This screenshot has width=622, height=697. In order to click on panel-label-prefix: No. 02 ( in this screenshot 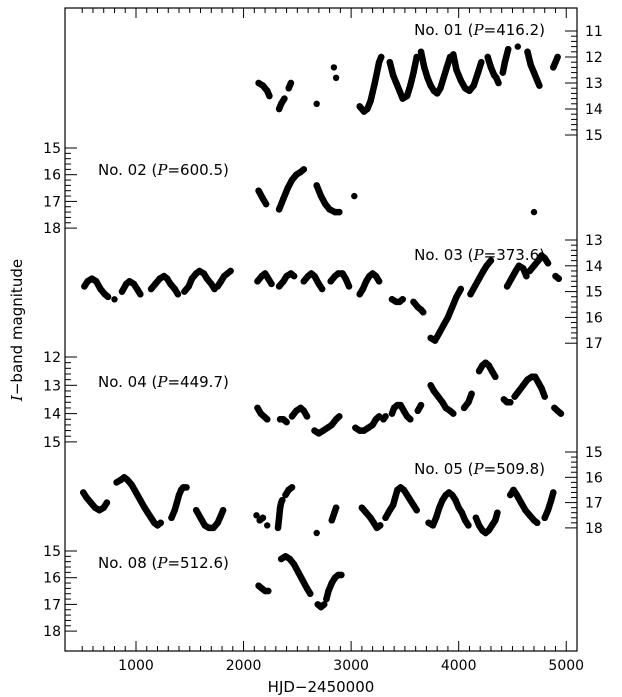, I will do `click(127, 170)`.